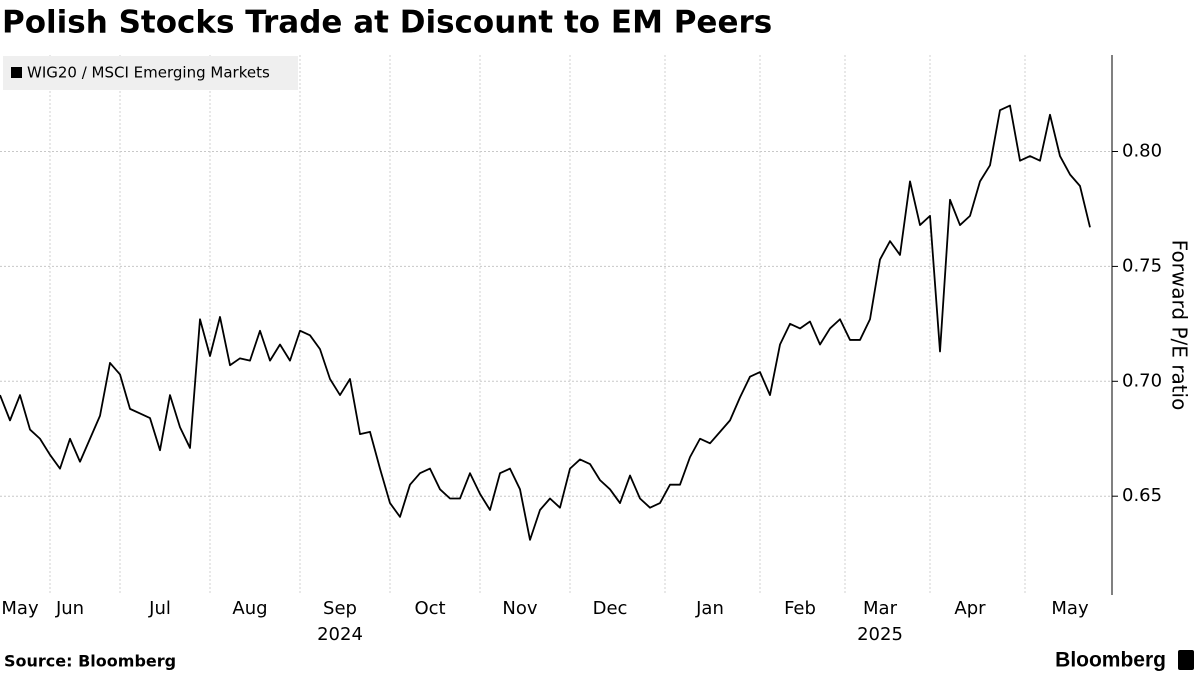 The image size is (1200, 675). What do you see at coordinates (800, 608) in the screenshot?
I see `x-tick-label: Feb` at bounding box center [800, 608].